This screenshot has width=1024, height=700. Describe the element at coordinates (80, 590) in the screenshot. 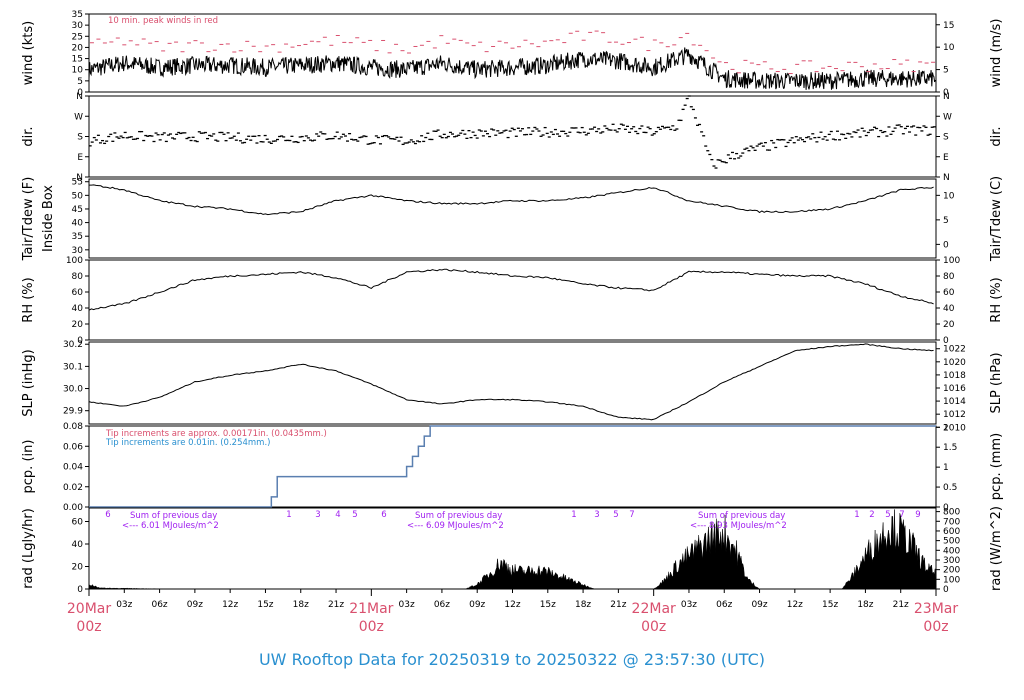

I see `rad-ytick-label: 0` at that location.